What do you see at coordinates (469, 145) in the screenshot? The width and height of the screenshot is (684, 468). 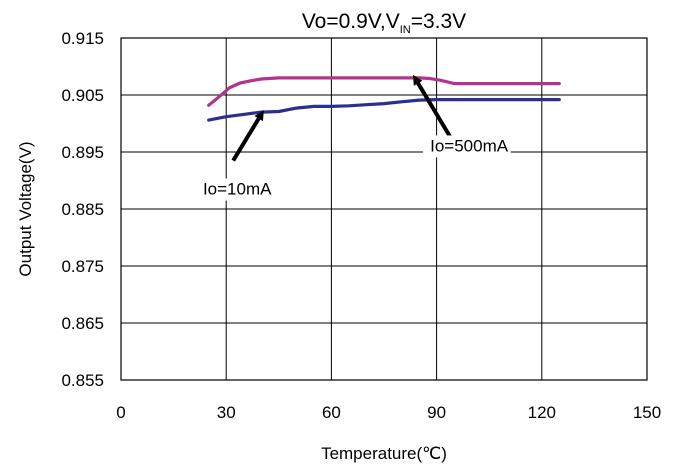 I see `annotation-label: Io=500mA` at bounding box center [469, 145].